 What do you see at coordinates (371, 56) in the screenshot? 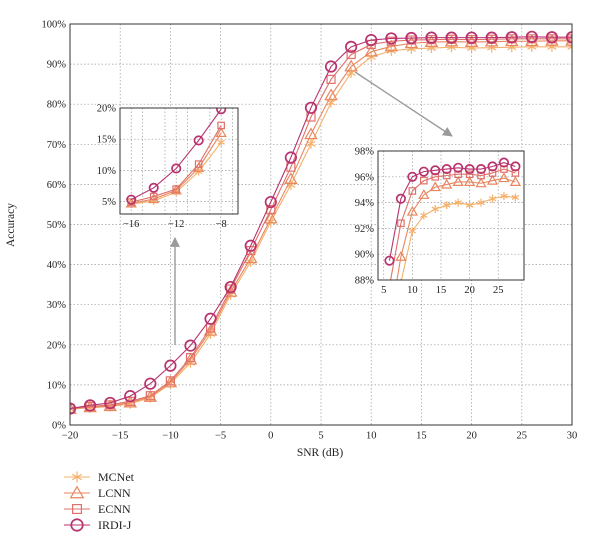
I see `main-series-mcnet-point` at bounding box center [371, 56].